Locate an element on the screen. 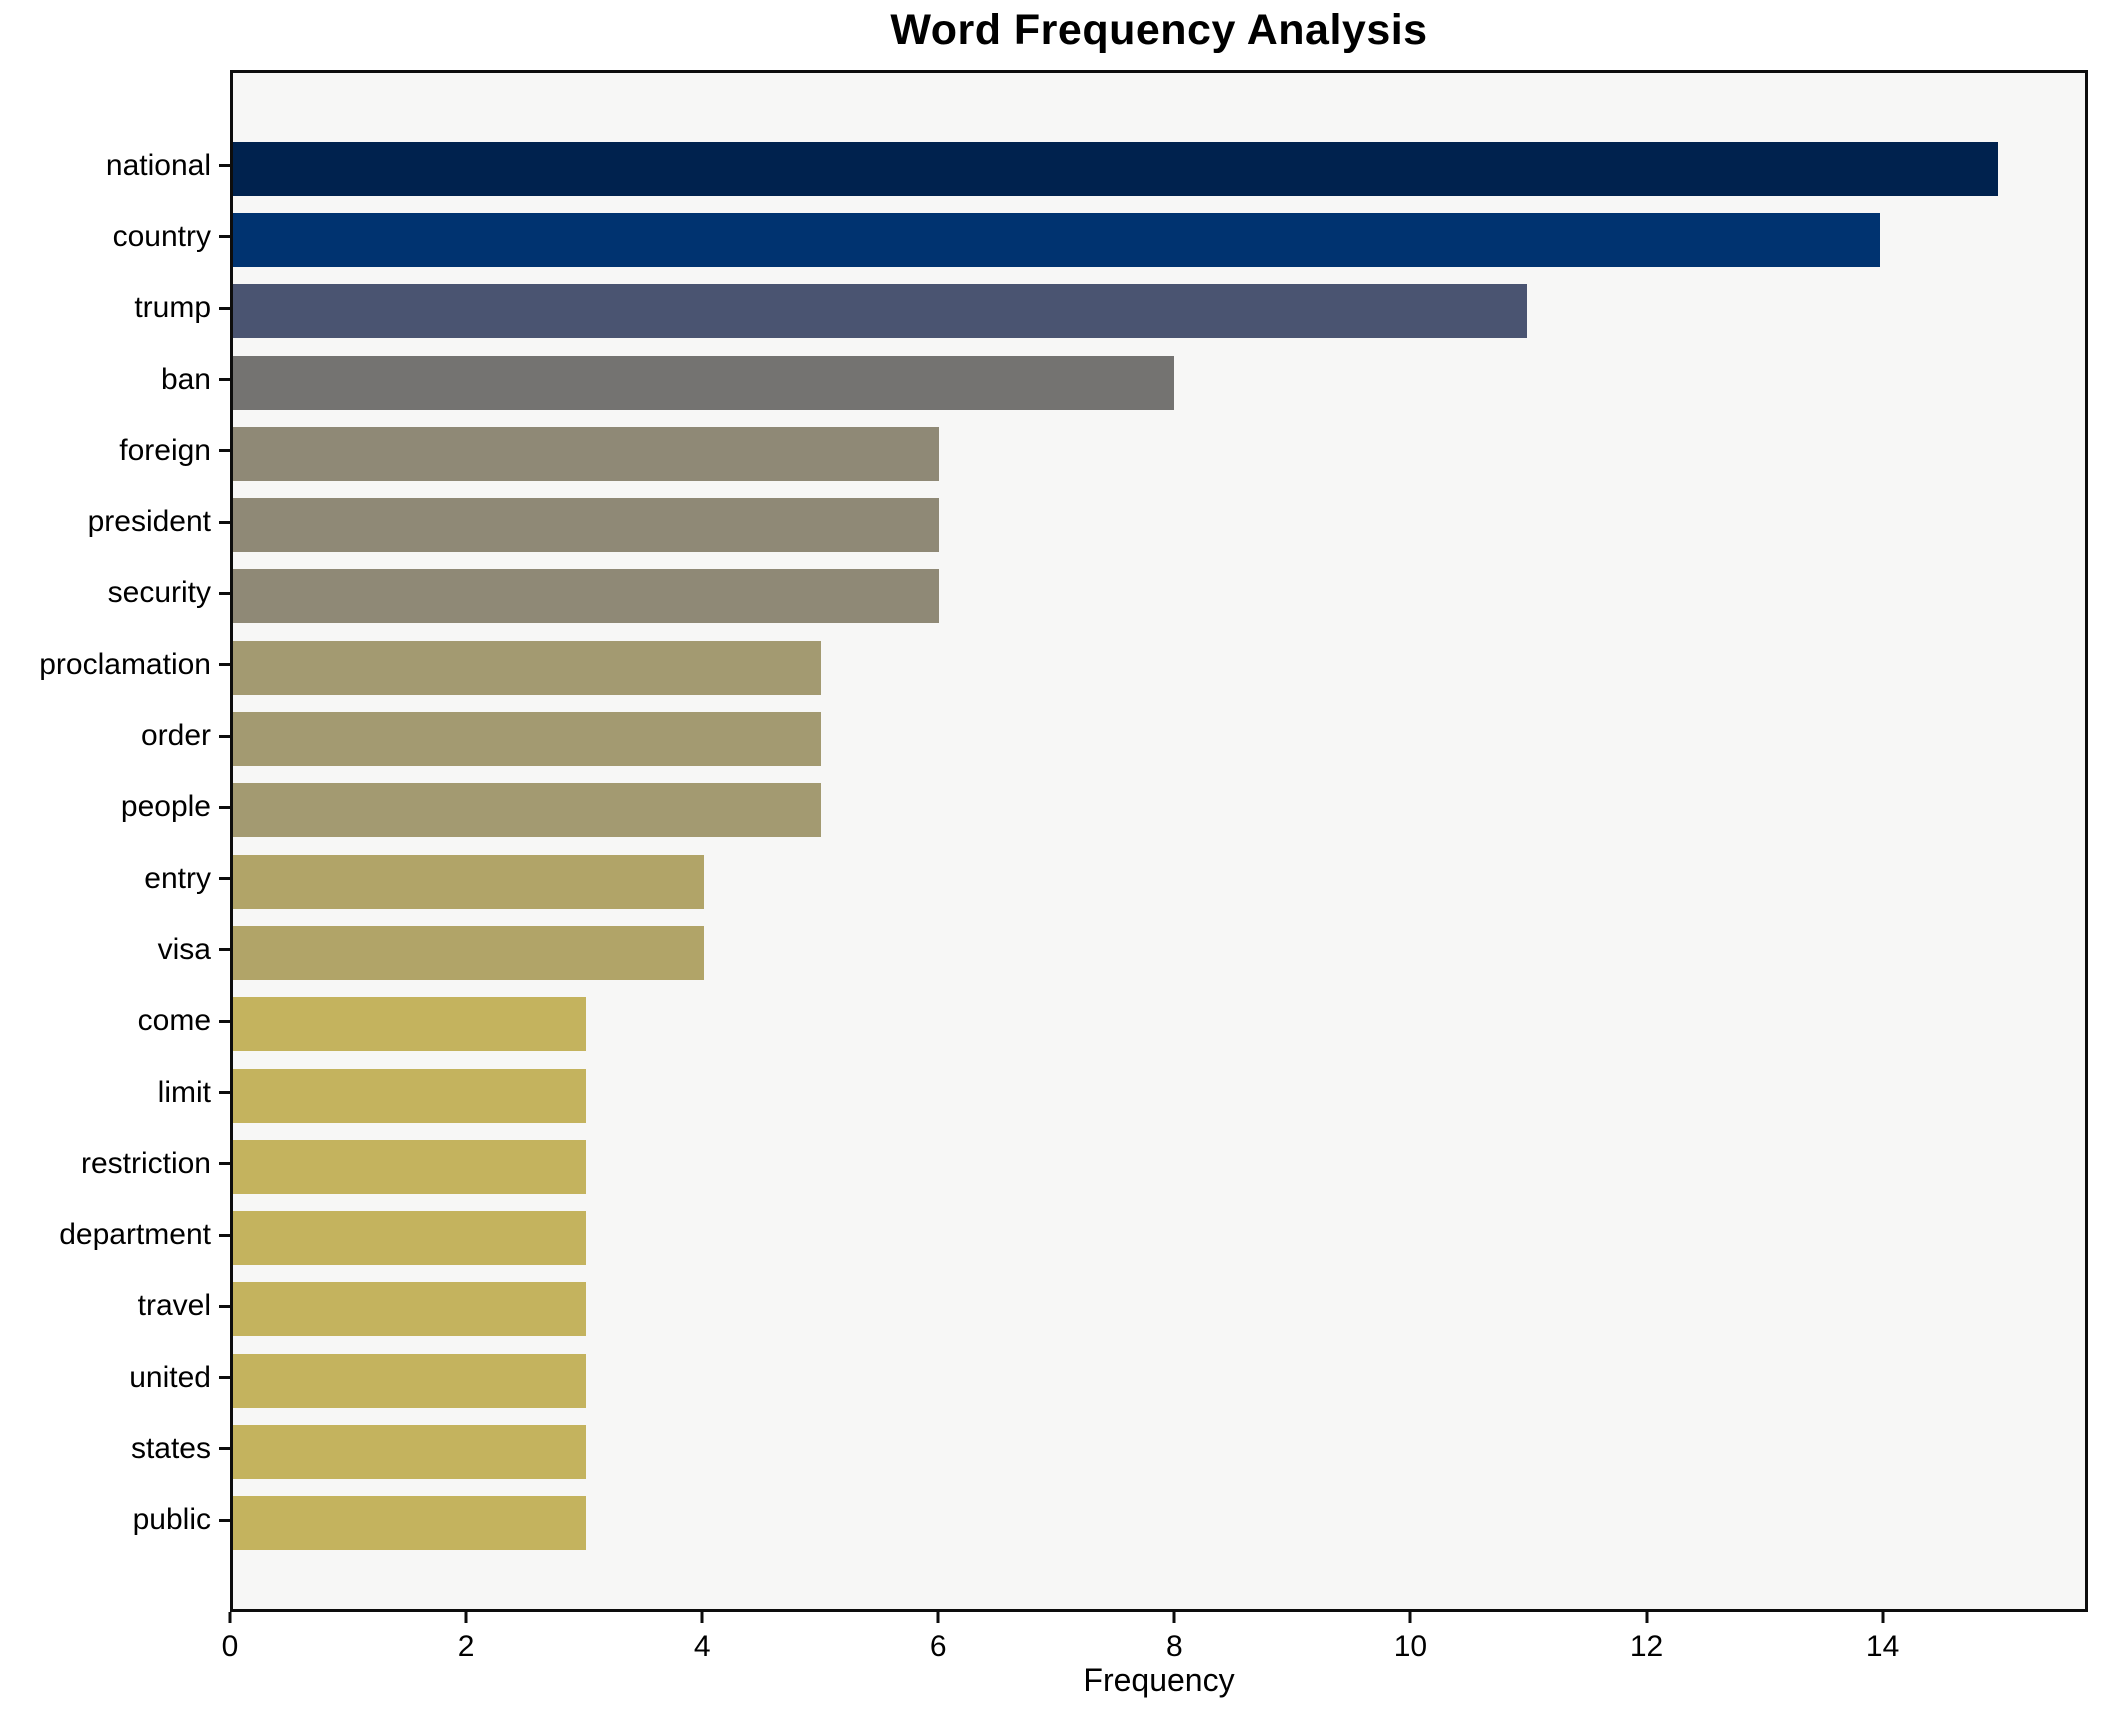 This screenshot has width=2110, height=1722. y-tick-row: restriction is located at coordinates (115, 1163).